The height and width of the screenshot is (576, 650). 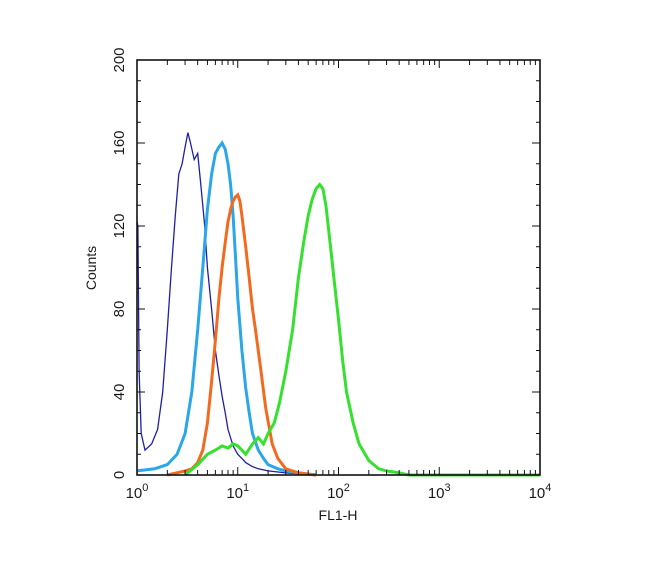 What do you see at coordinates (119, 142) in the screenshot?
I see `y-tick-label: 160` at bounding box center [119, 142].